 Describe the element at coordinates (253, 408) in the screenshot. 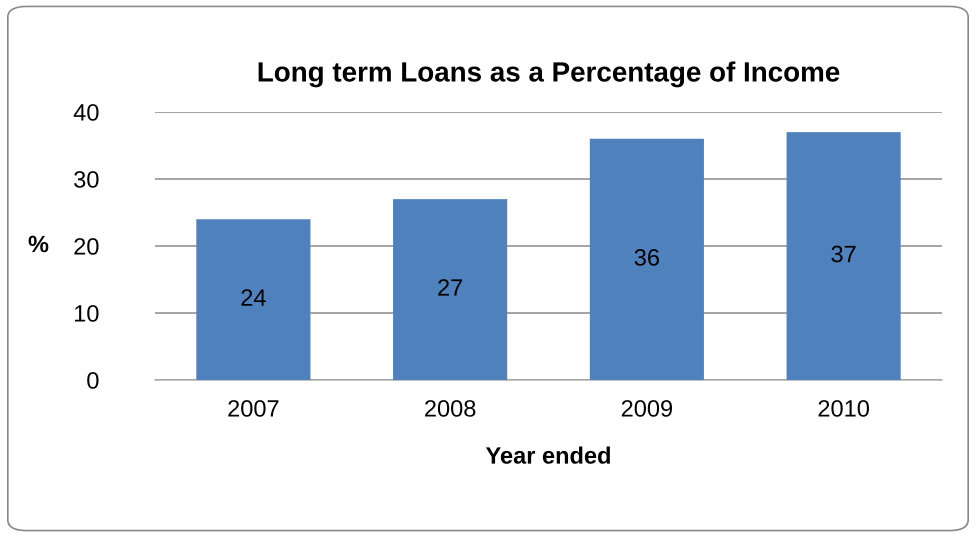

I see `x-tick-label: 2007` at that location.